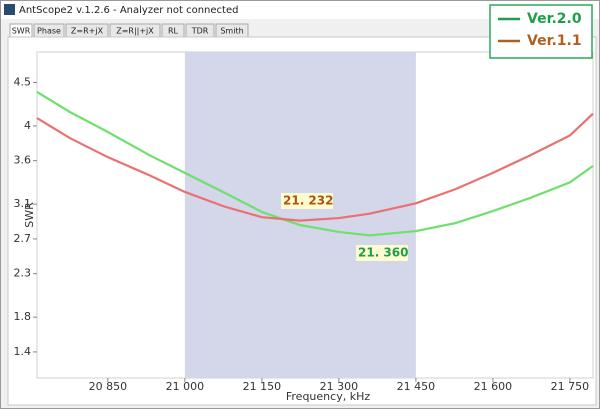 This screenshot has height=413, width=600. Describe the element at coordinates (231, 31) in the screenshot. I see `tab-label: Smith` at that location.